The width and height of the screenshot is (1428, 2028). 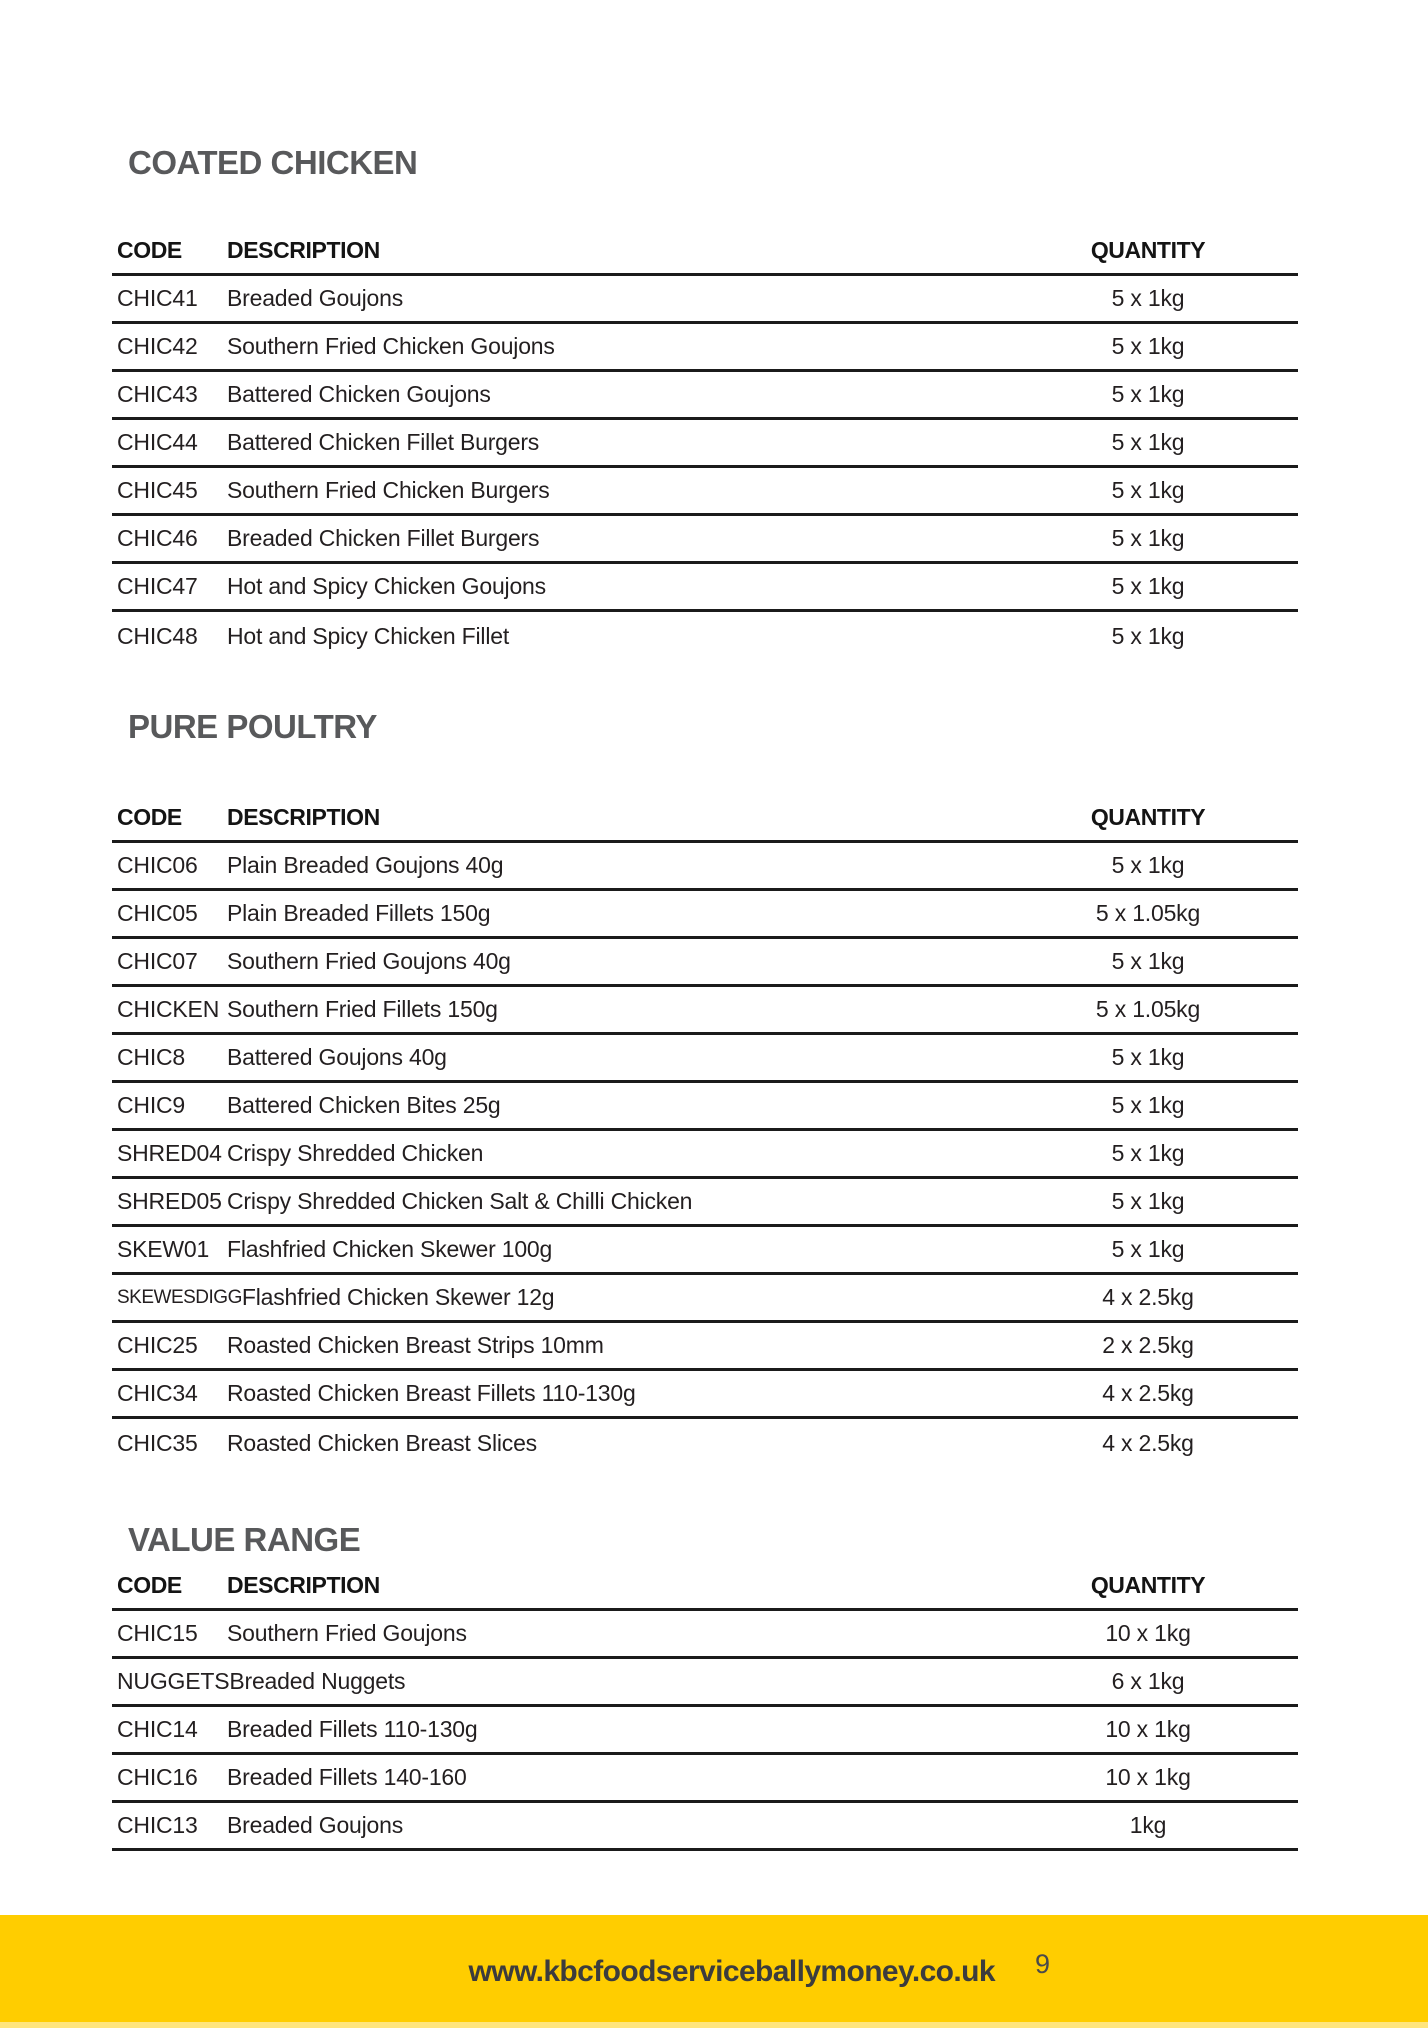 I want to click on cell-code: CHIC45, so click(x=157, y=490).